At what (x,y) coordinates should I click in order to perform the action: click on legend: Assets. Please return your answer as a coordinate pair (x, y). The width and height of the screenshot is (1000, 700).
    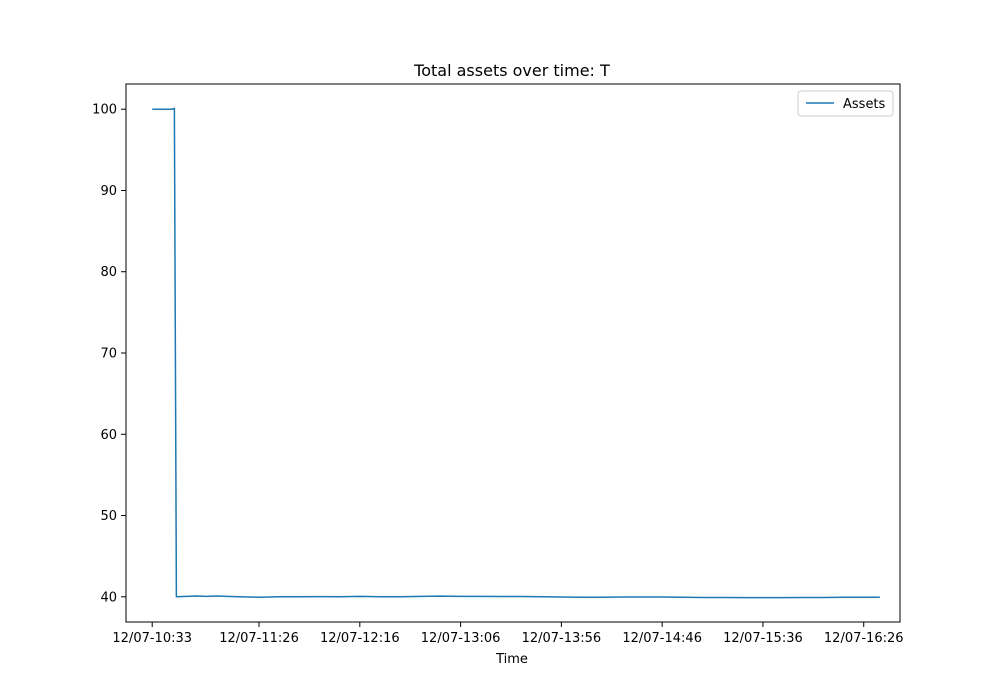
    Looking at the image, I should click on (845, 103).